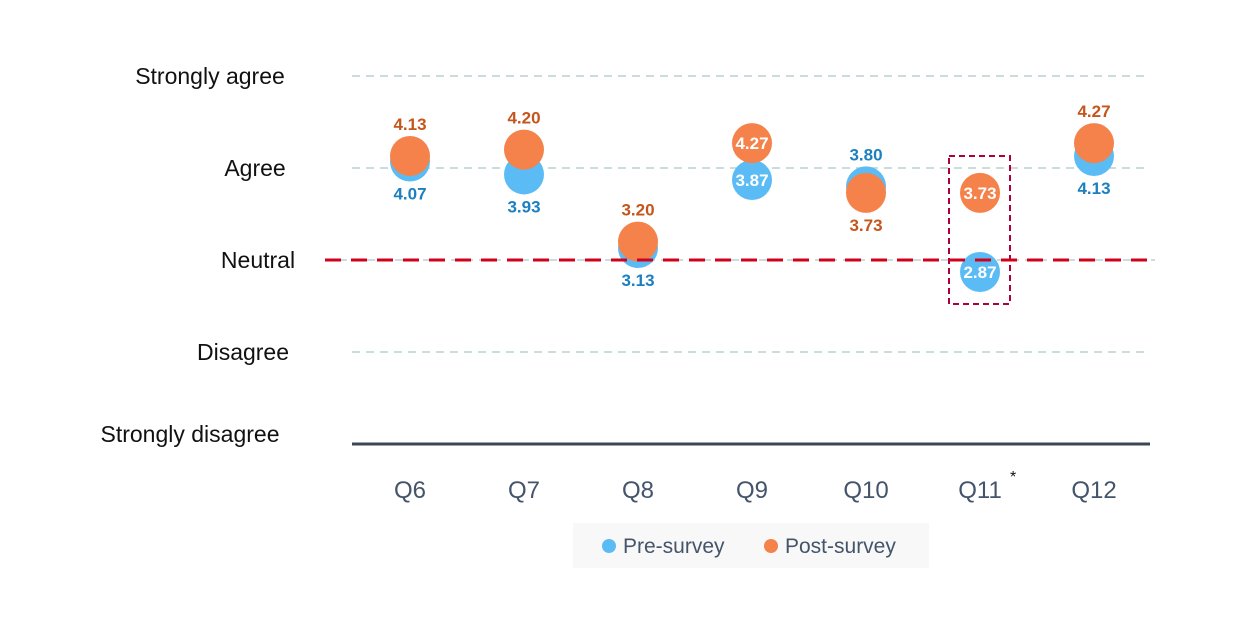 Image resolution: width=1250 pixels, height=625 pixels. Describe the element at coordinates (523, 206) in the screenshot. I see `data-label-pre: 3.93` at that location.